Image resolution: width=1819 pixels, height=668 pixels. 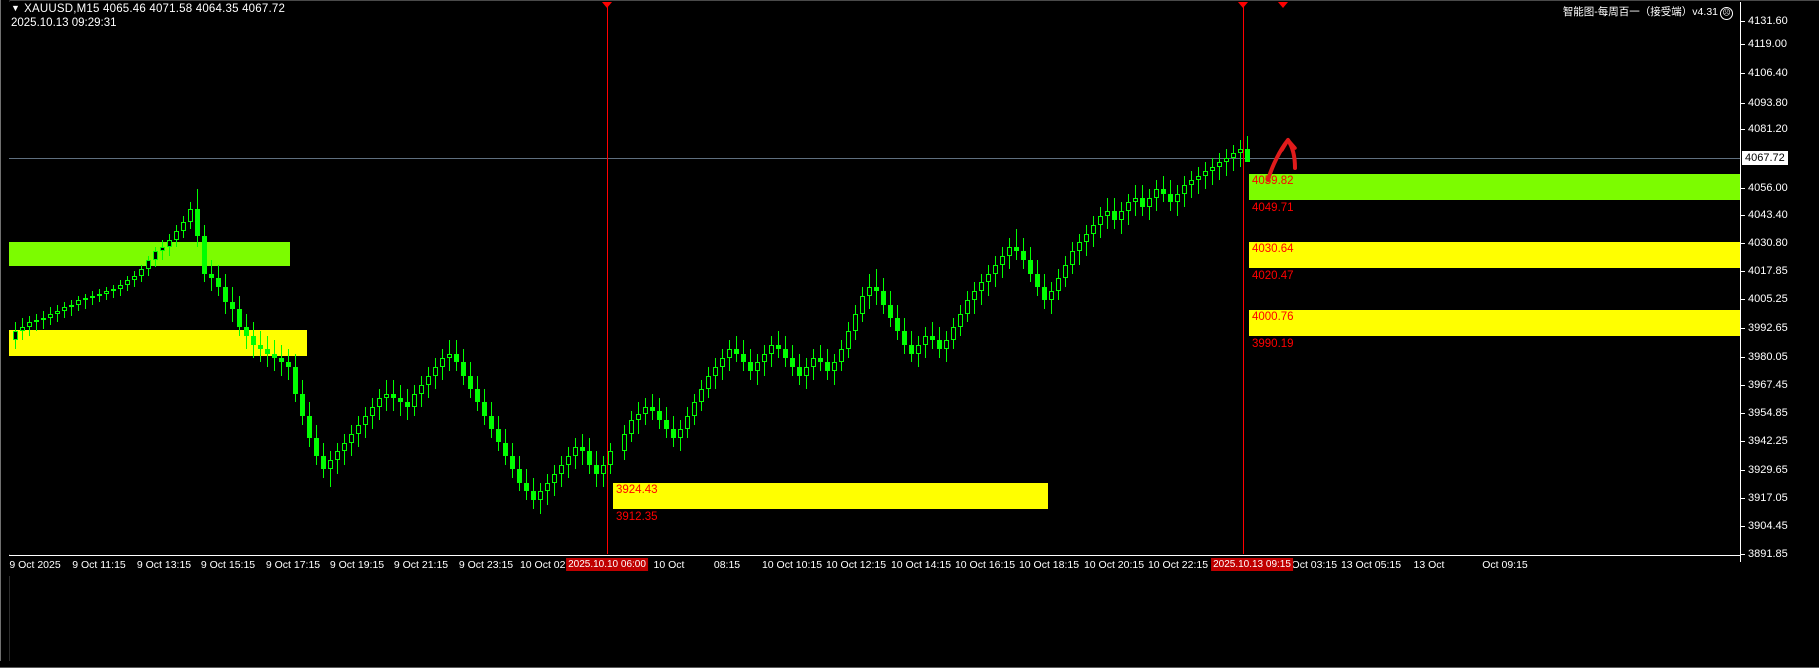 What do you see at coordinates (856, 565) in the screenshot?
I see `time-axis-label: 10 Oct 12:15` at bounding box center [856, 565].